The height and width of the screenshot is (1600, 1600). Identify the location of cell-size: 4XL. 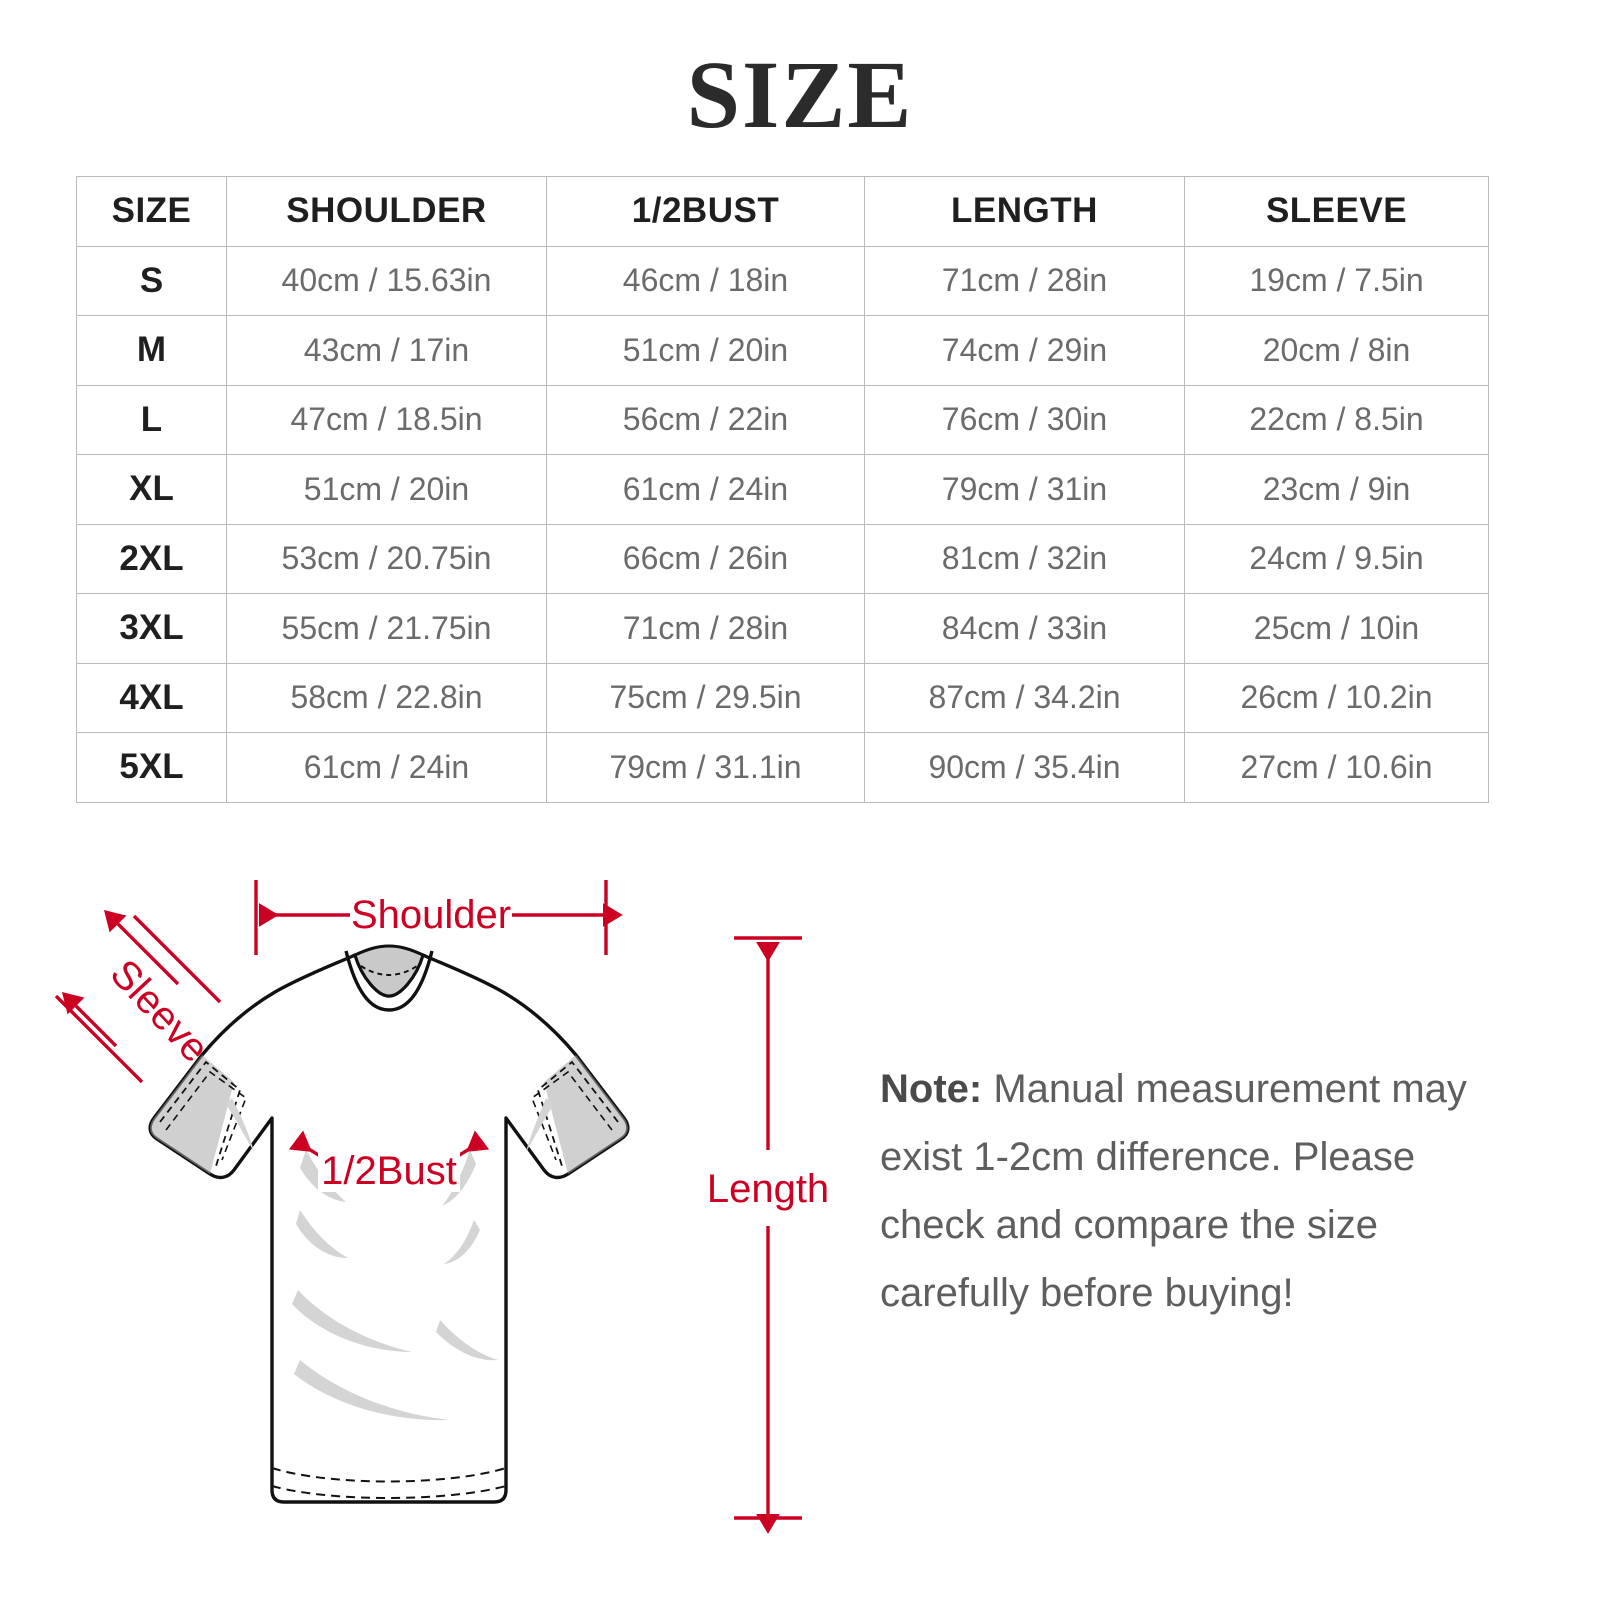
(151, 697).